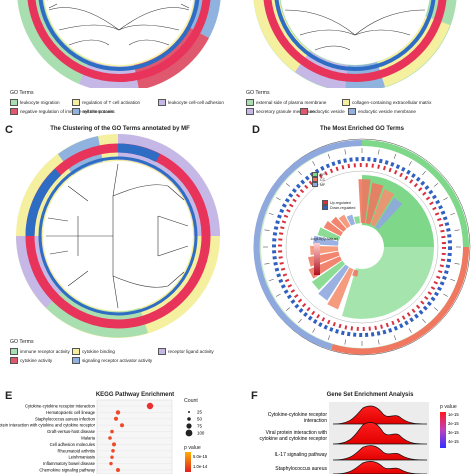 The height and width of the screenshot is (474, 474). What do you see at coordinates (191, 351) in the screenshot?
I see `legend-label: receptor ligand activity` at bounding box center [191, 351].